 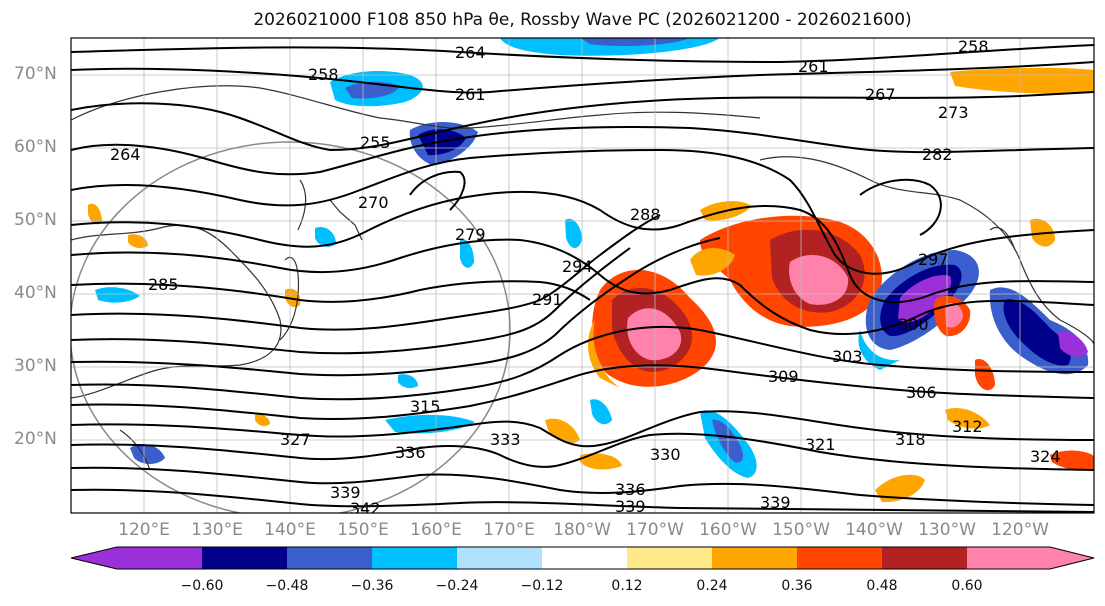 What do you see at coordinates (728, 530) in the screenshot?
I see `lon-label: 160°W` at bounding box center [728, 530].